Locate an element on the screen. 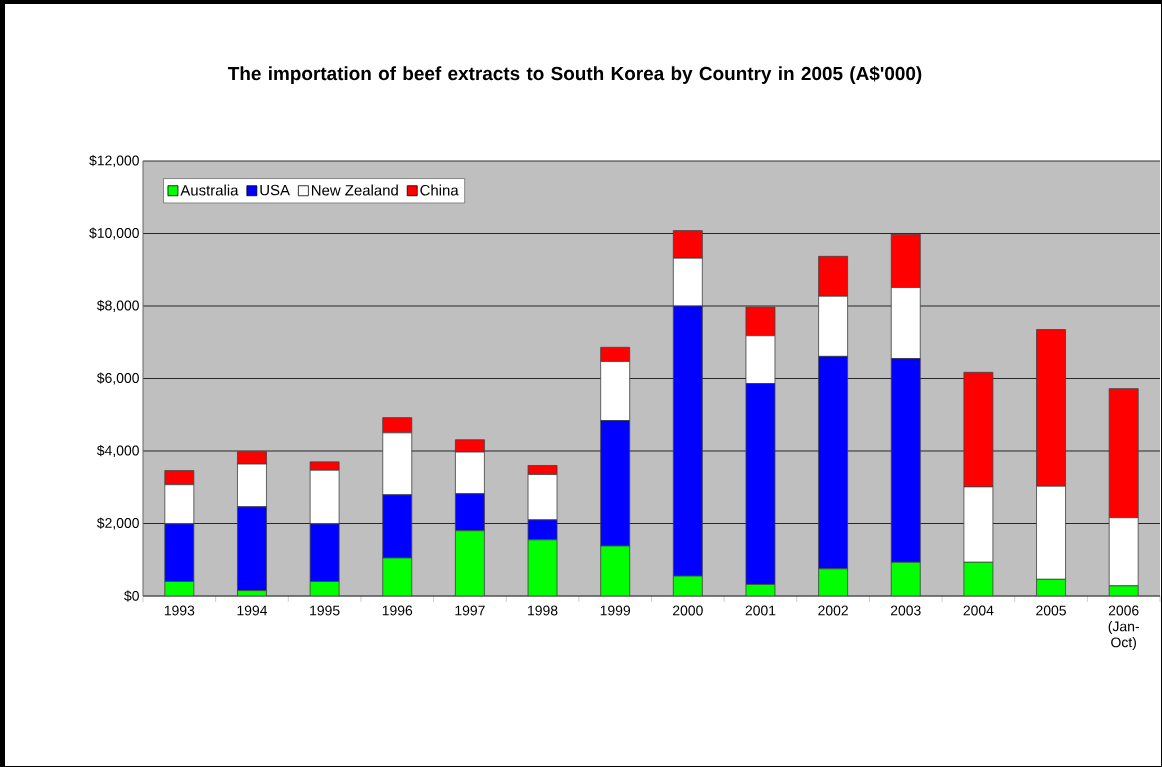  x-tick-label: 2004 is located at coordinates (978, 610).